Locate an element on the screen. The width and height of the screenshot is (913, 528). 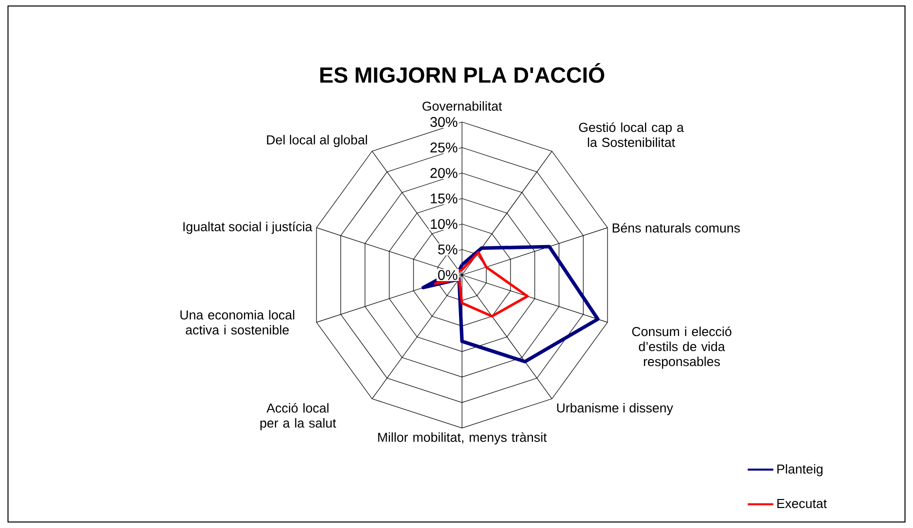
y-tick-label: 5% is located at coordinates (448, 249).